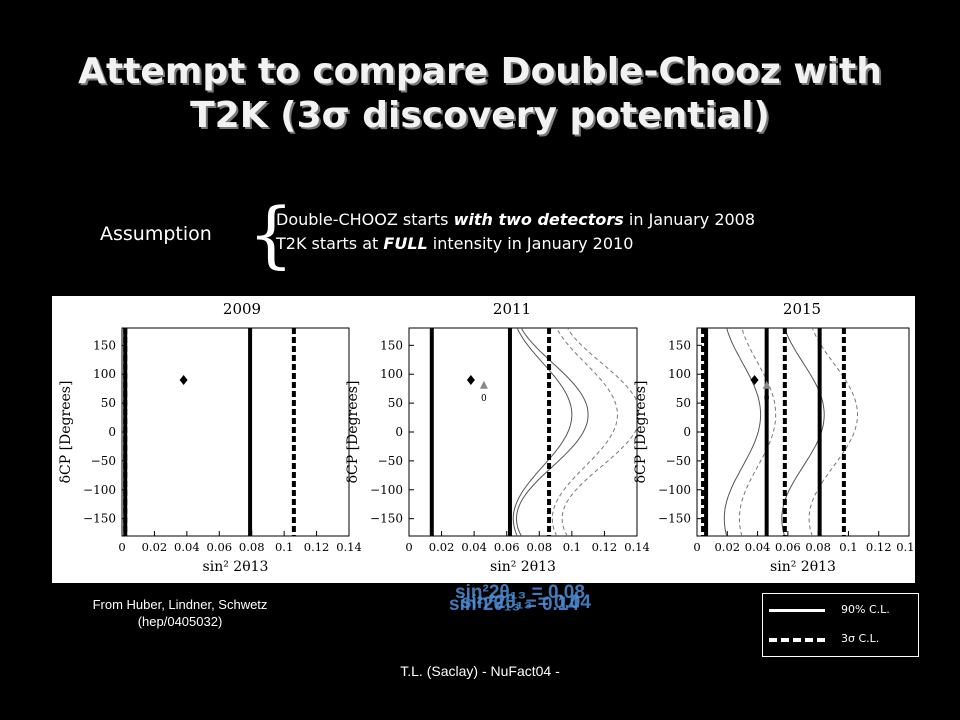 The image size is (960, 720). Describe the element at coordinates (156, 234) in the screenshot. I see `assumption-label: Assumption` at that location.